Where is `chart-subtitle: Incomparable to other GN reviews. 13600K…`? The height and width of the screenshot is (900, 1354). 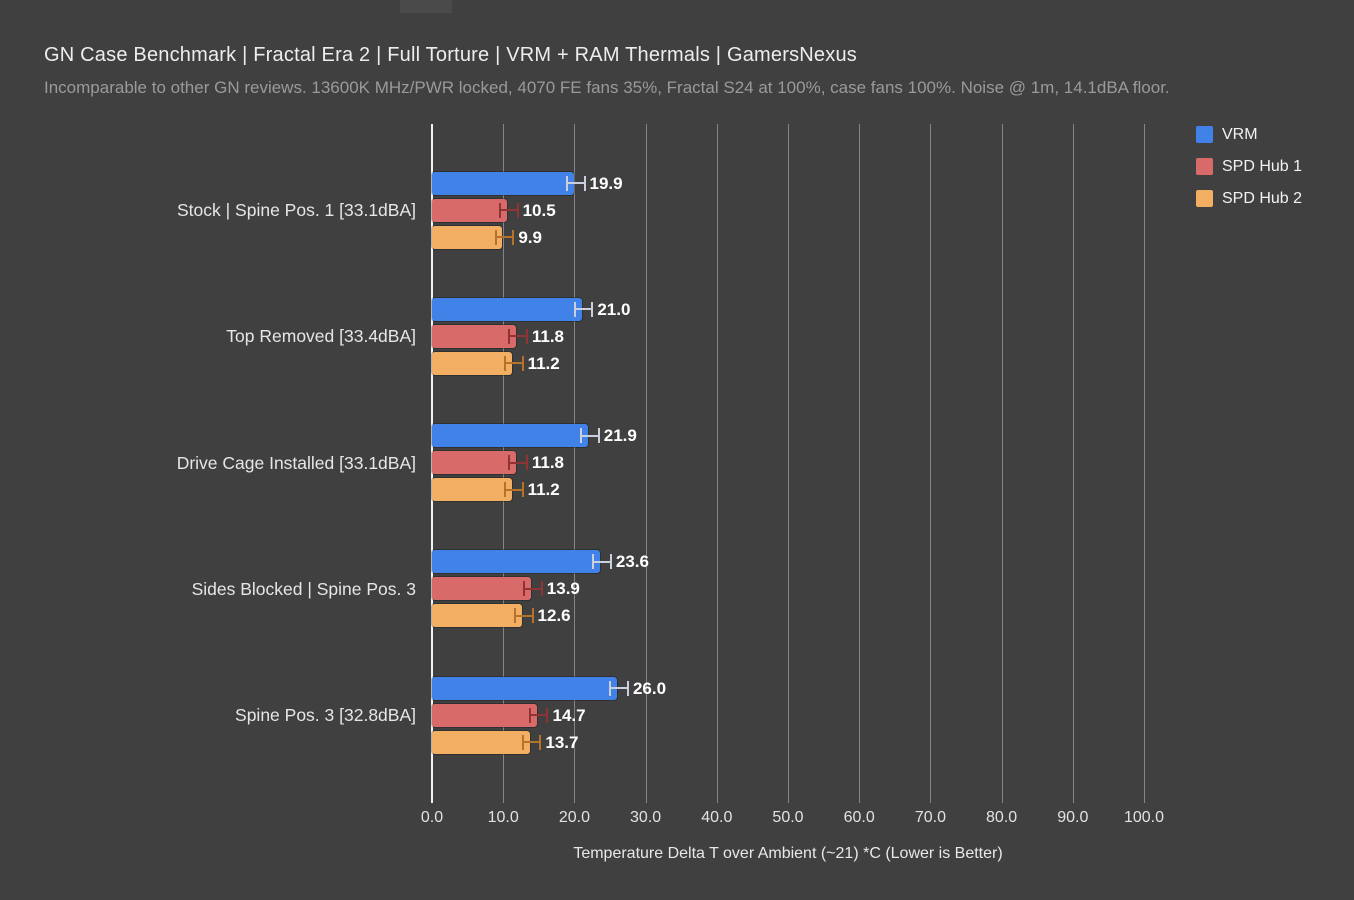 chart-subtitle: Incomparable to other GN reviews. 13600K… is located at coordinates (607, 87).